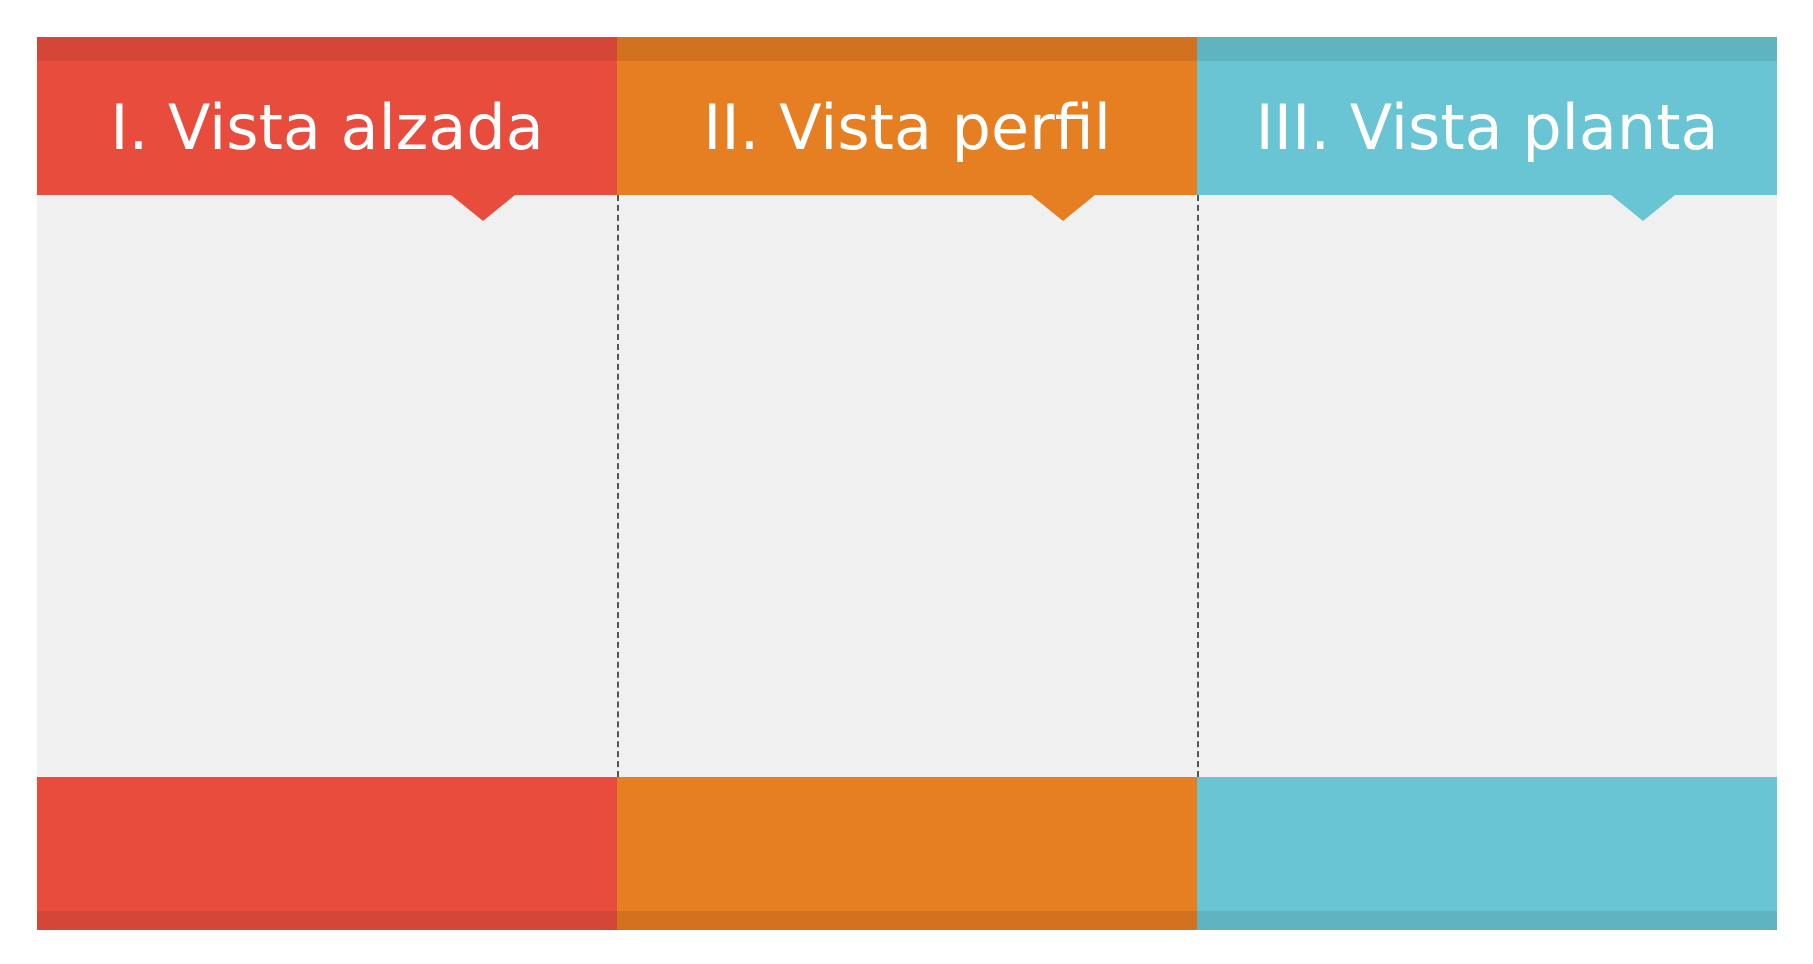 The image size is (1813, 964). I want to click on column-title: II. Vista perfil, so click(907, 127).